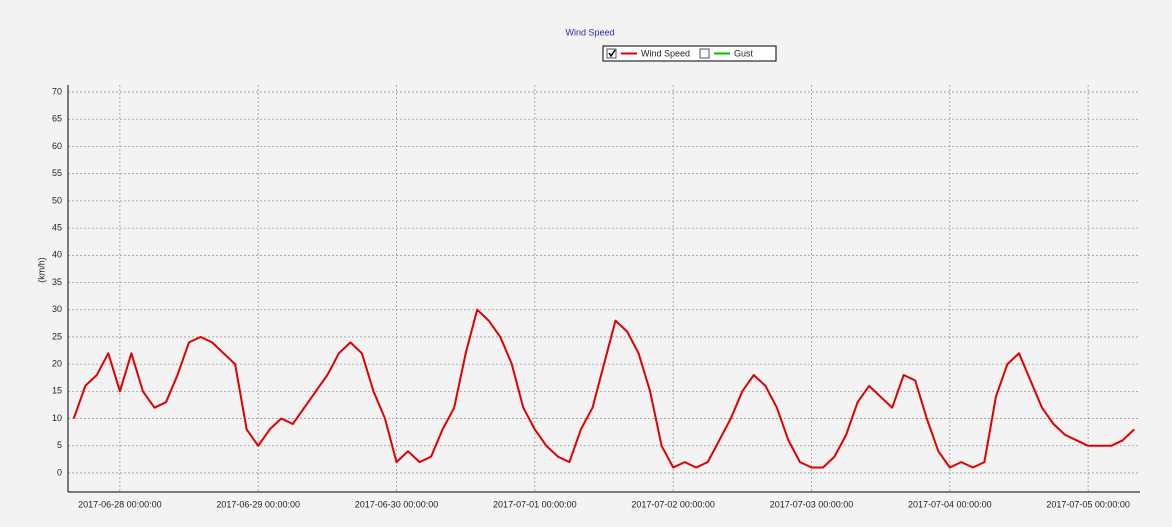  What do you see at coordinates (57, 146) in the screenshot?
I see `y-tick-label: 60` at bounding box center [57, 146].